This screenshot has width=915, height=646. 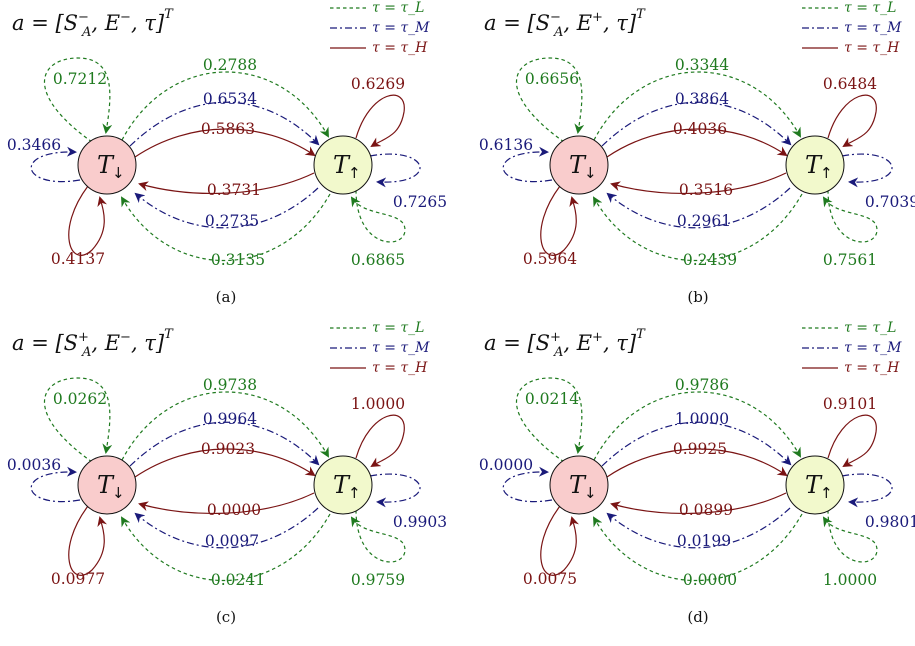 I want to click on label-high-down-self: 0.0075, so click(x=550, y=579).